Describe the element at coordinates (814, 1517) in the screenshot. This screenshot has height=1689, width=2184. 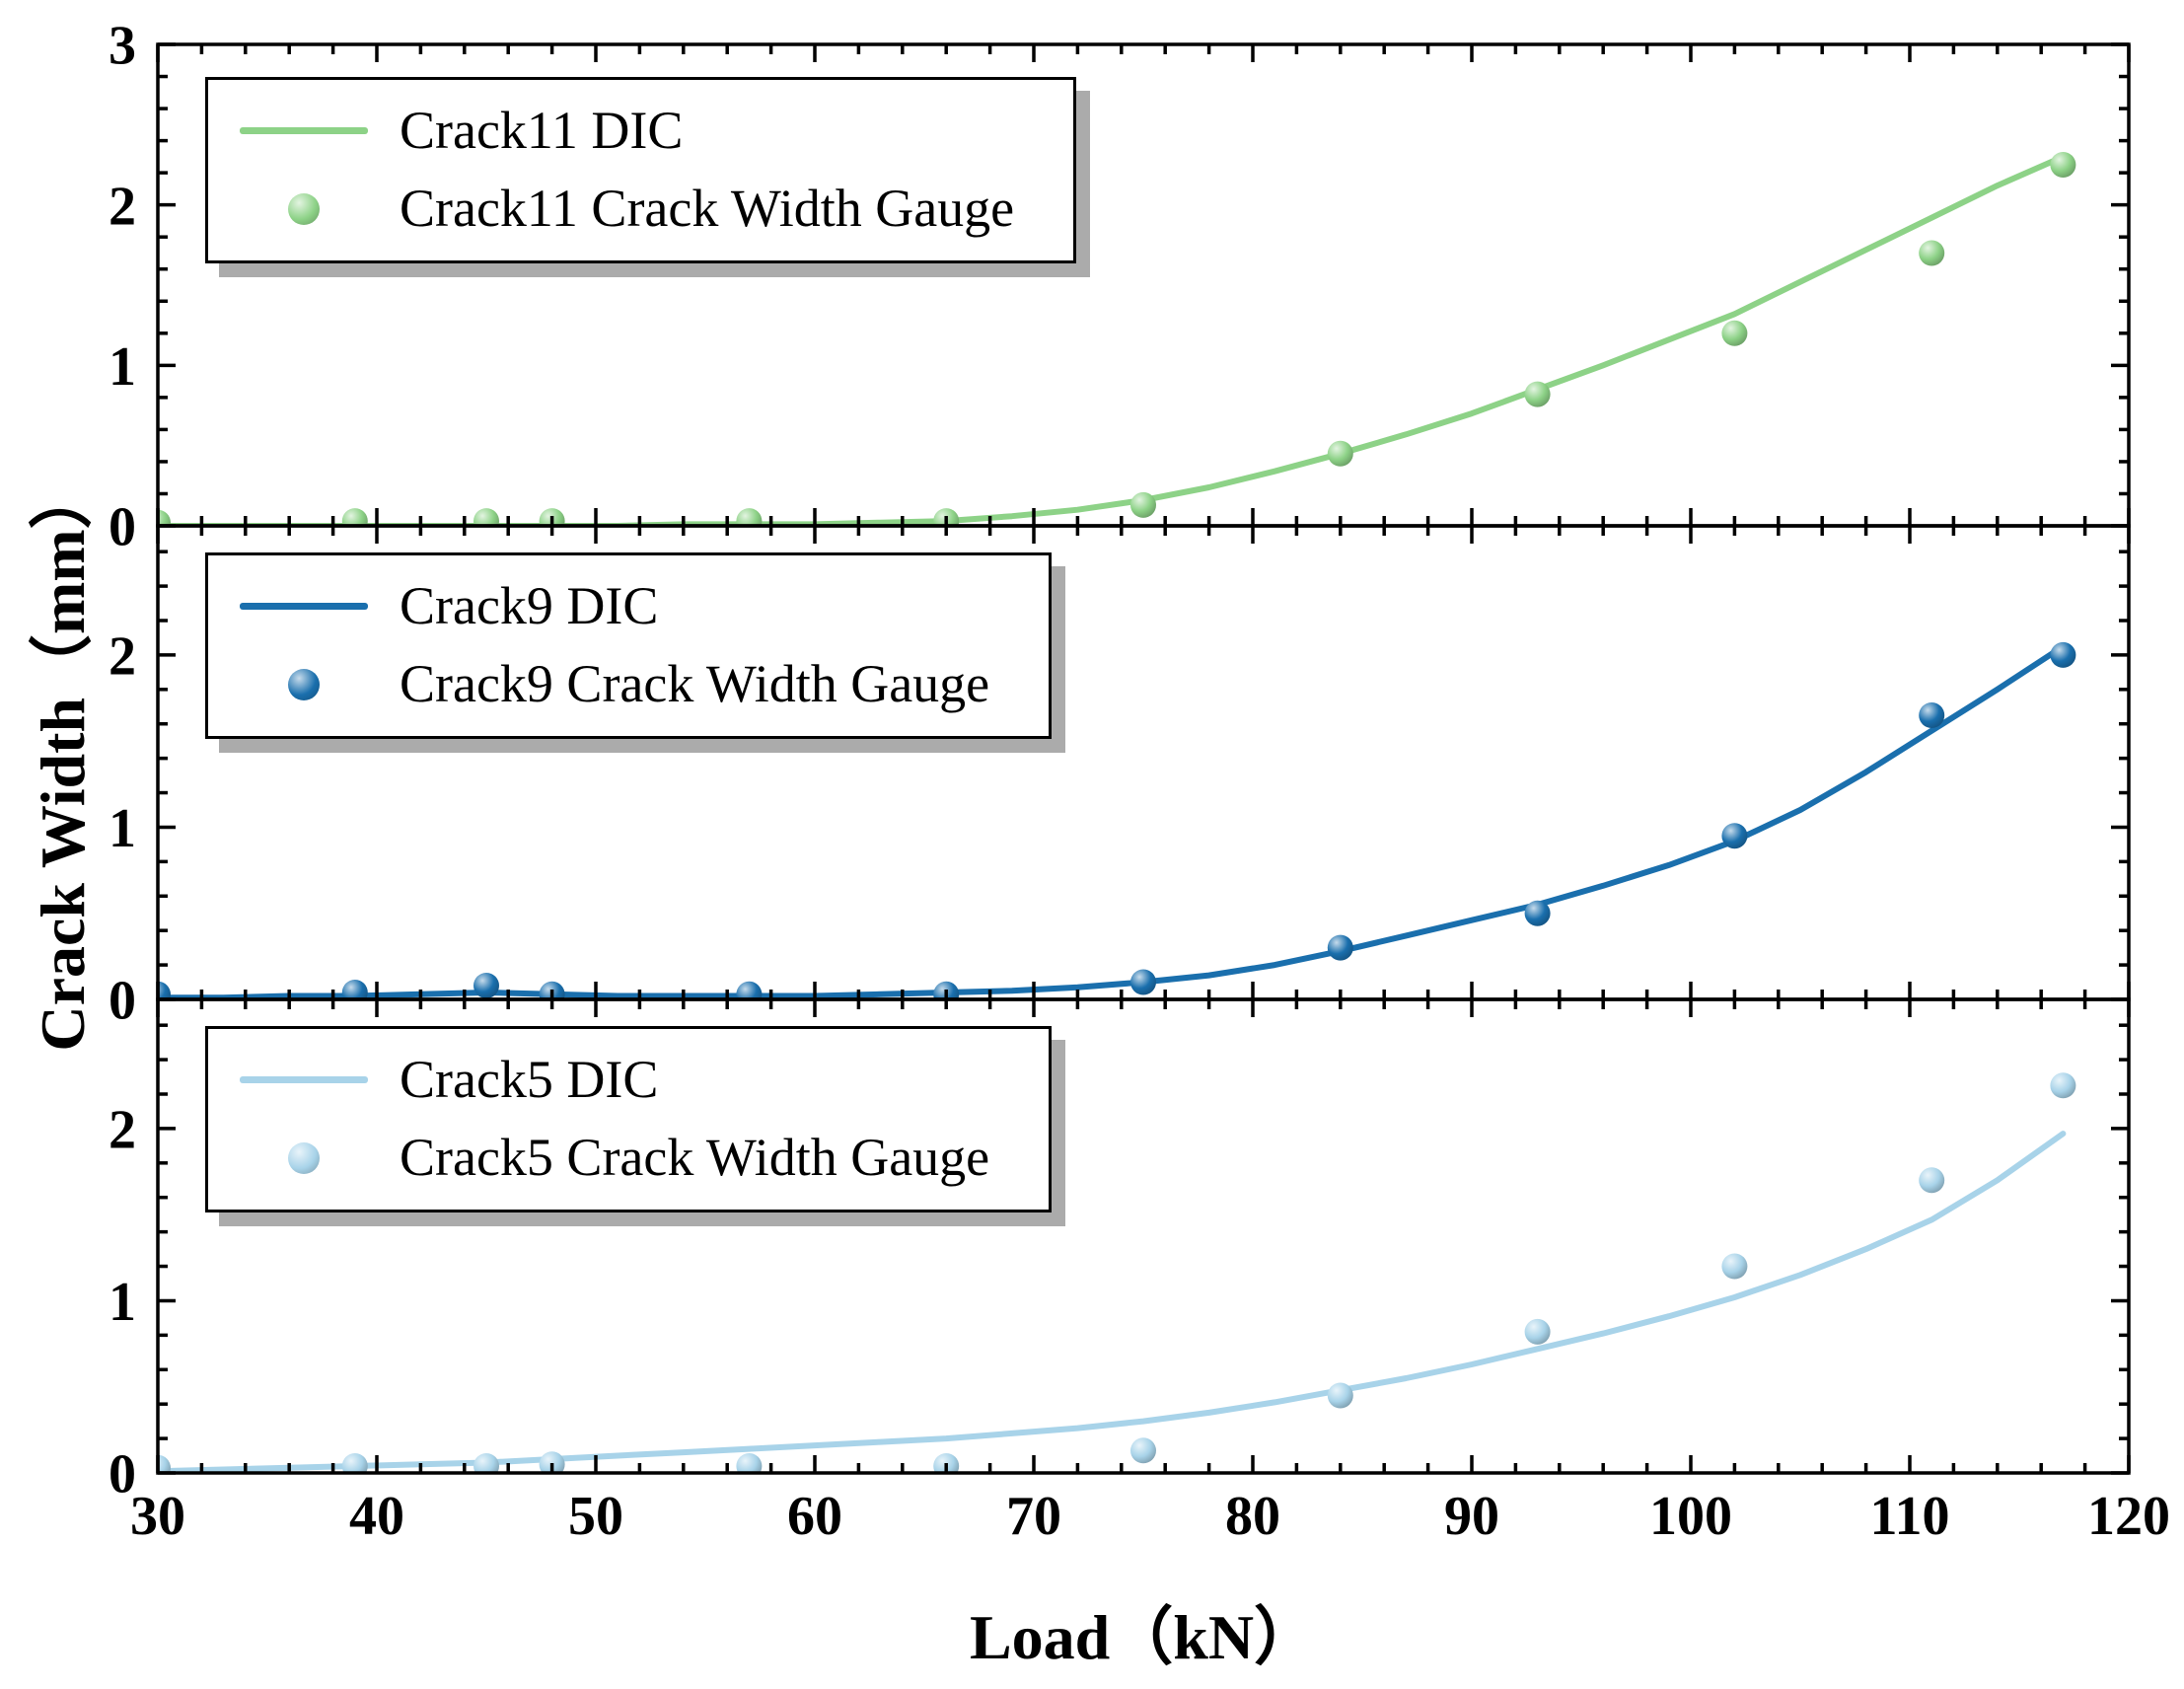
I see `svg-text: 60` at that location.